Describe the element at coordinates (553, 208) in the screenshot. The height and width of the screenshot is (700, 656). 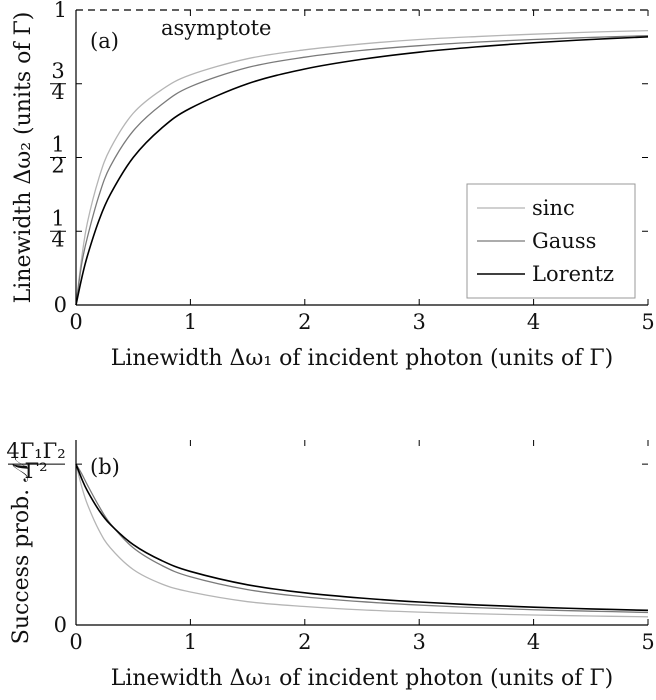
I see `legend-label-sinc: sinc` at that location.